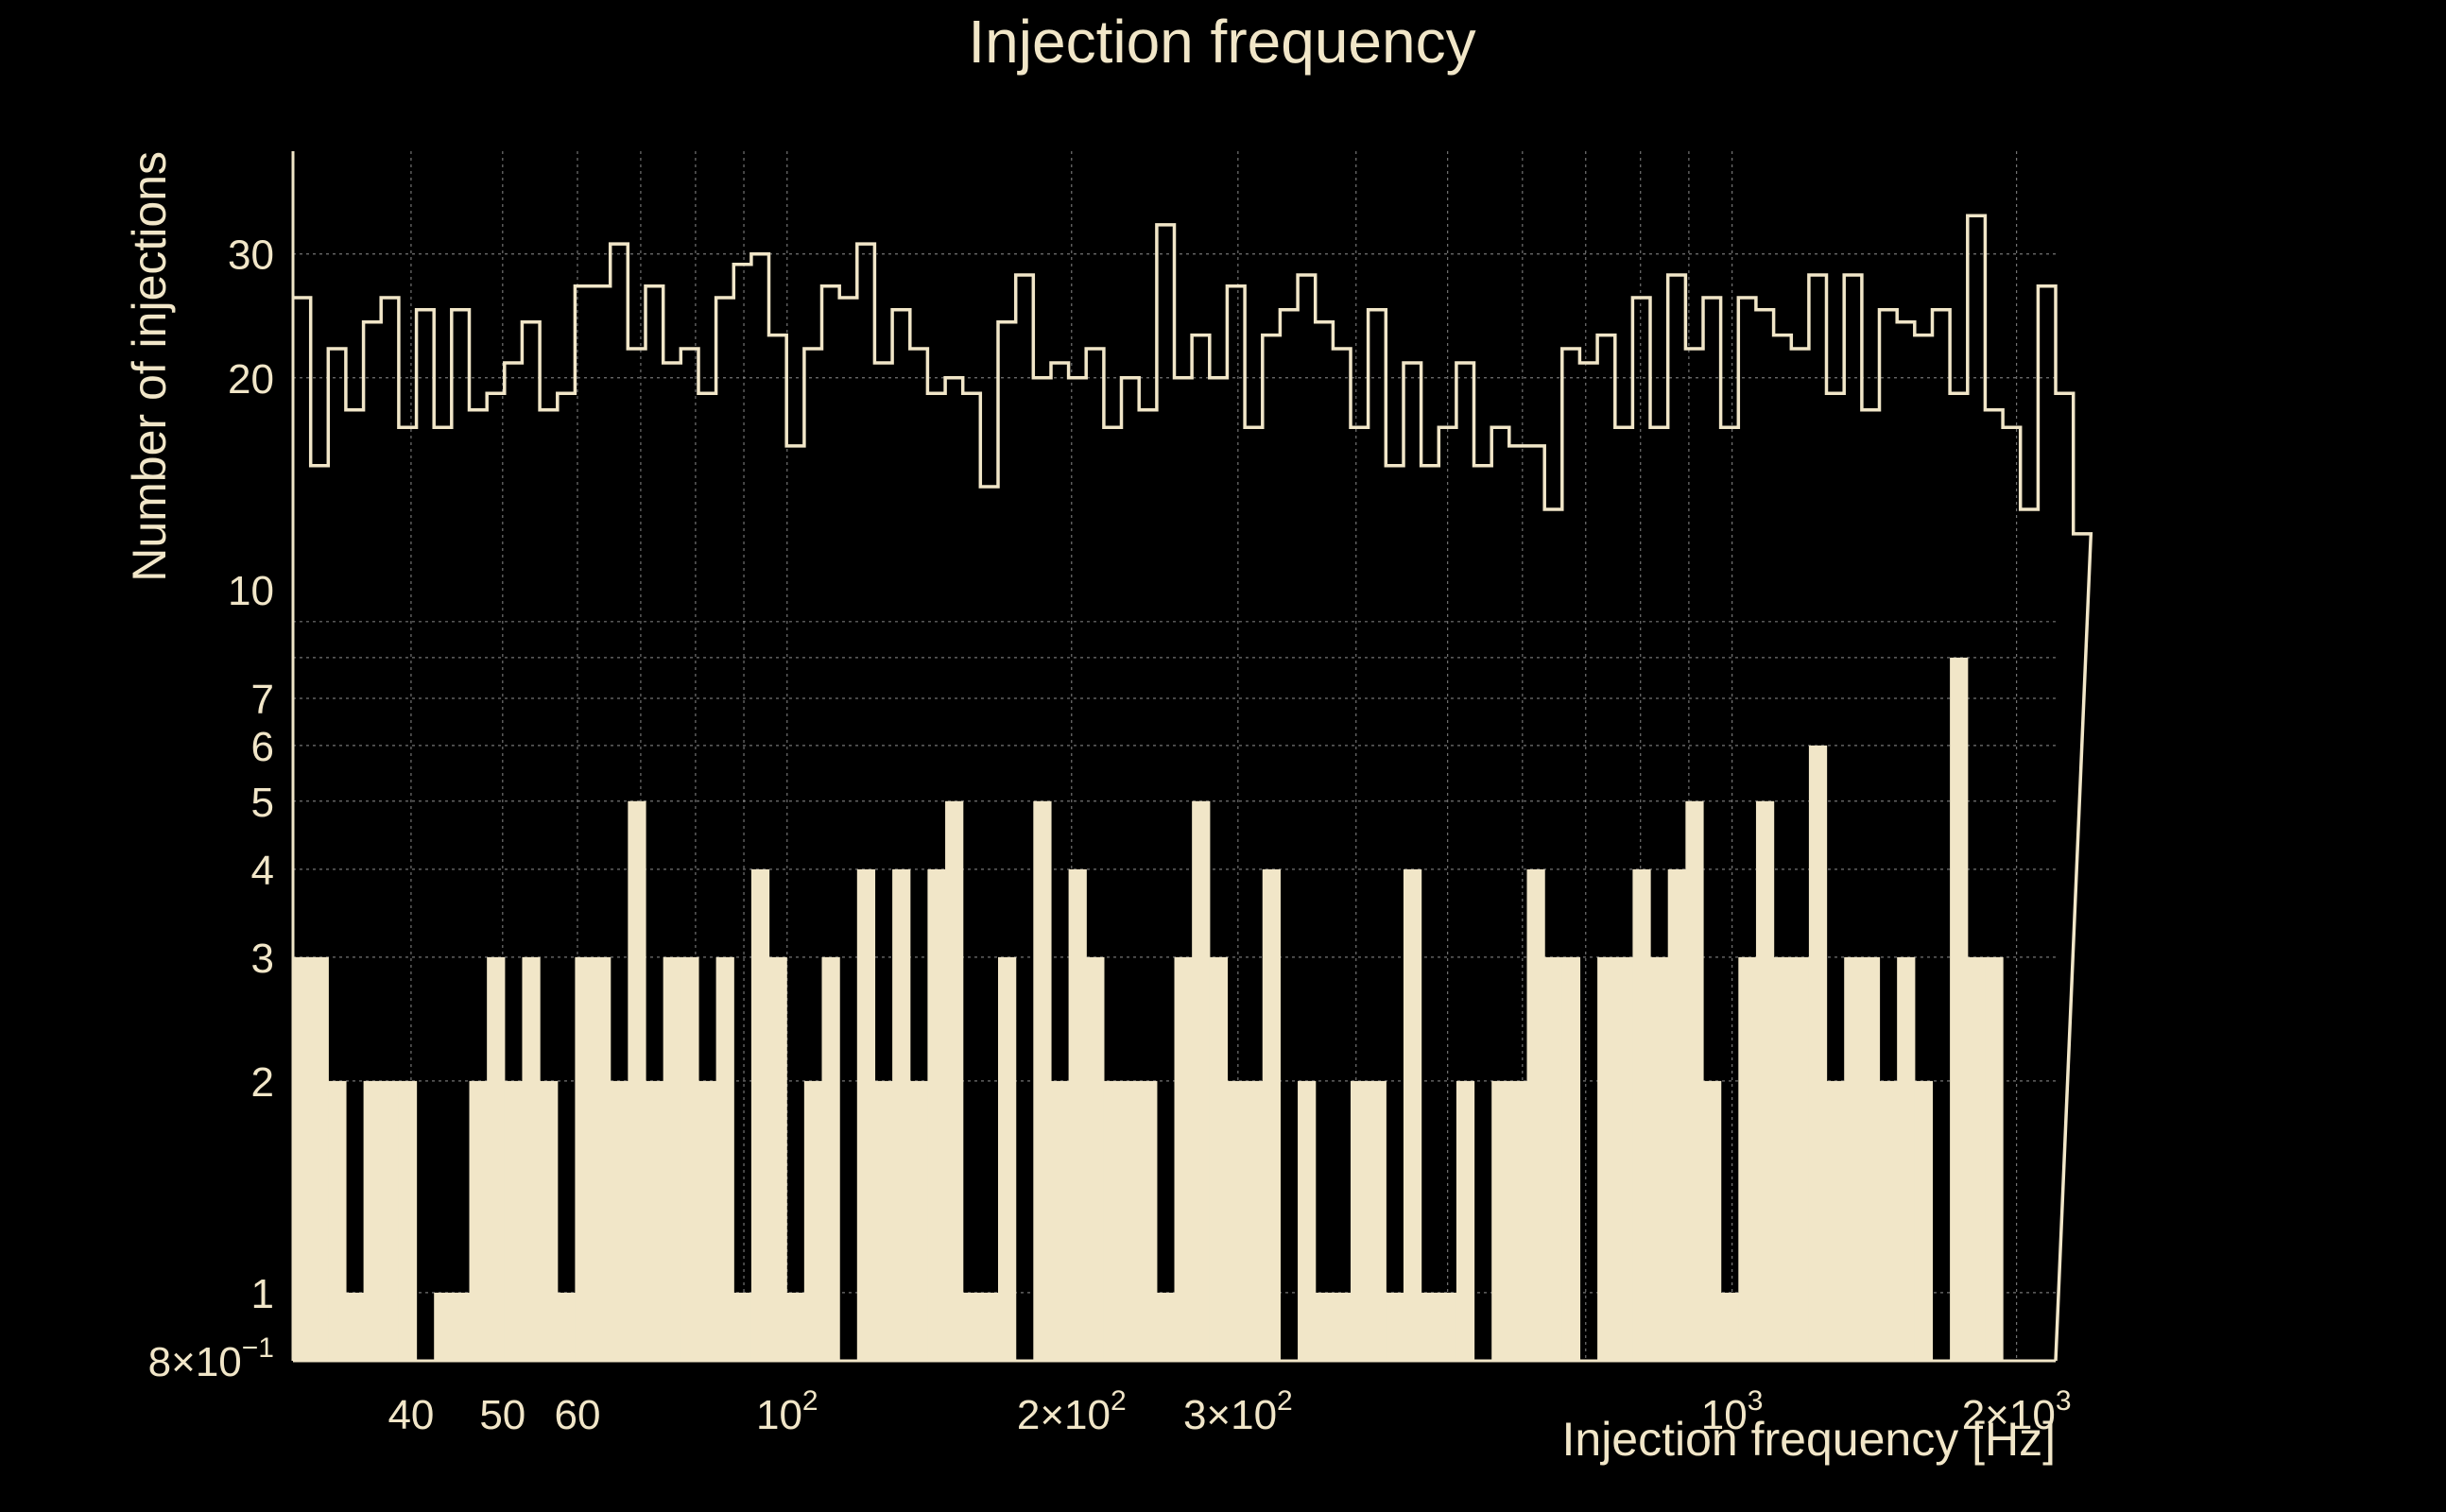 The image size is (2446, 1512). What do you see at coordinates (251, 591) in the screenshot?
I see `y-tick-label: 10` at bounding box center [251, 591].